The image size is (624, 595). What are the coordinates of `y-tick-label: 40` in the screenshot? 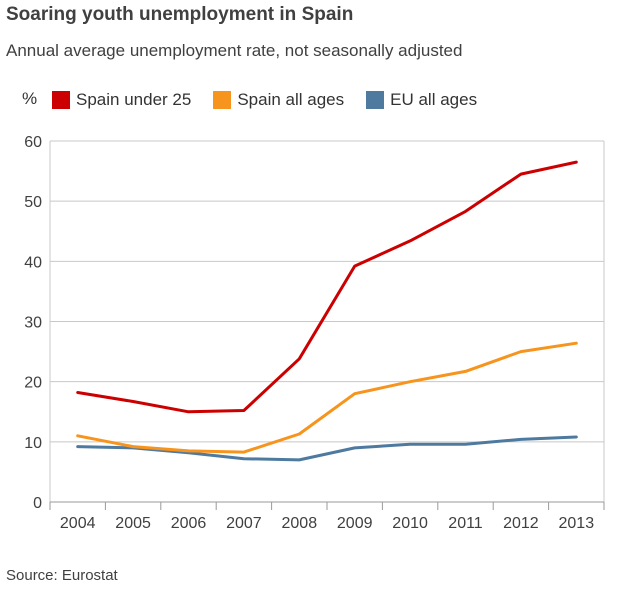 It's located at (33, 262).